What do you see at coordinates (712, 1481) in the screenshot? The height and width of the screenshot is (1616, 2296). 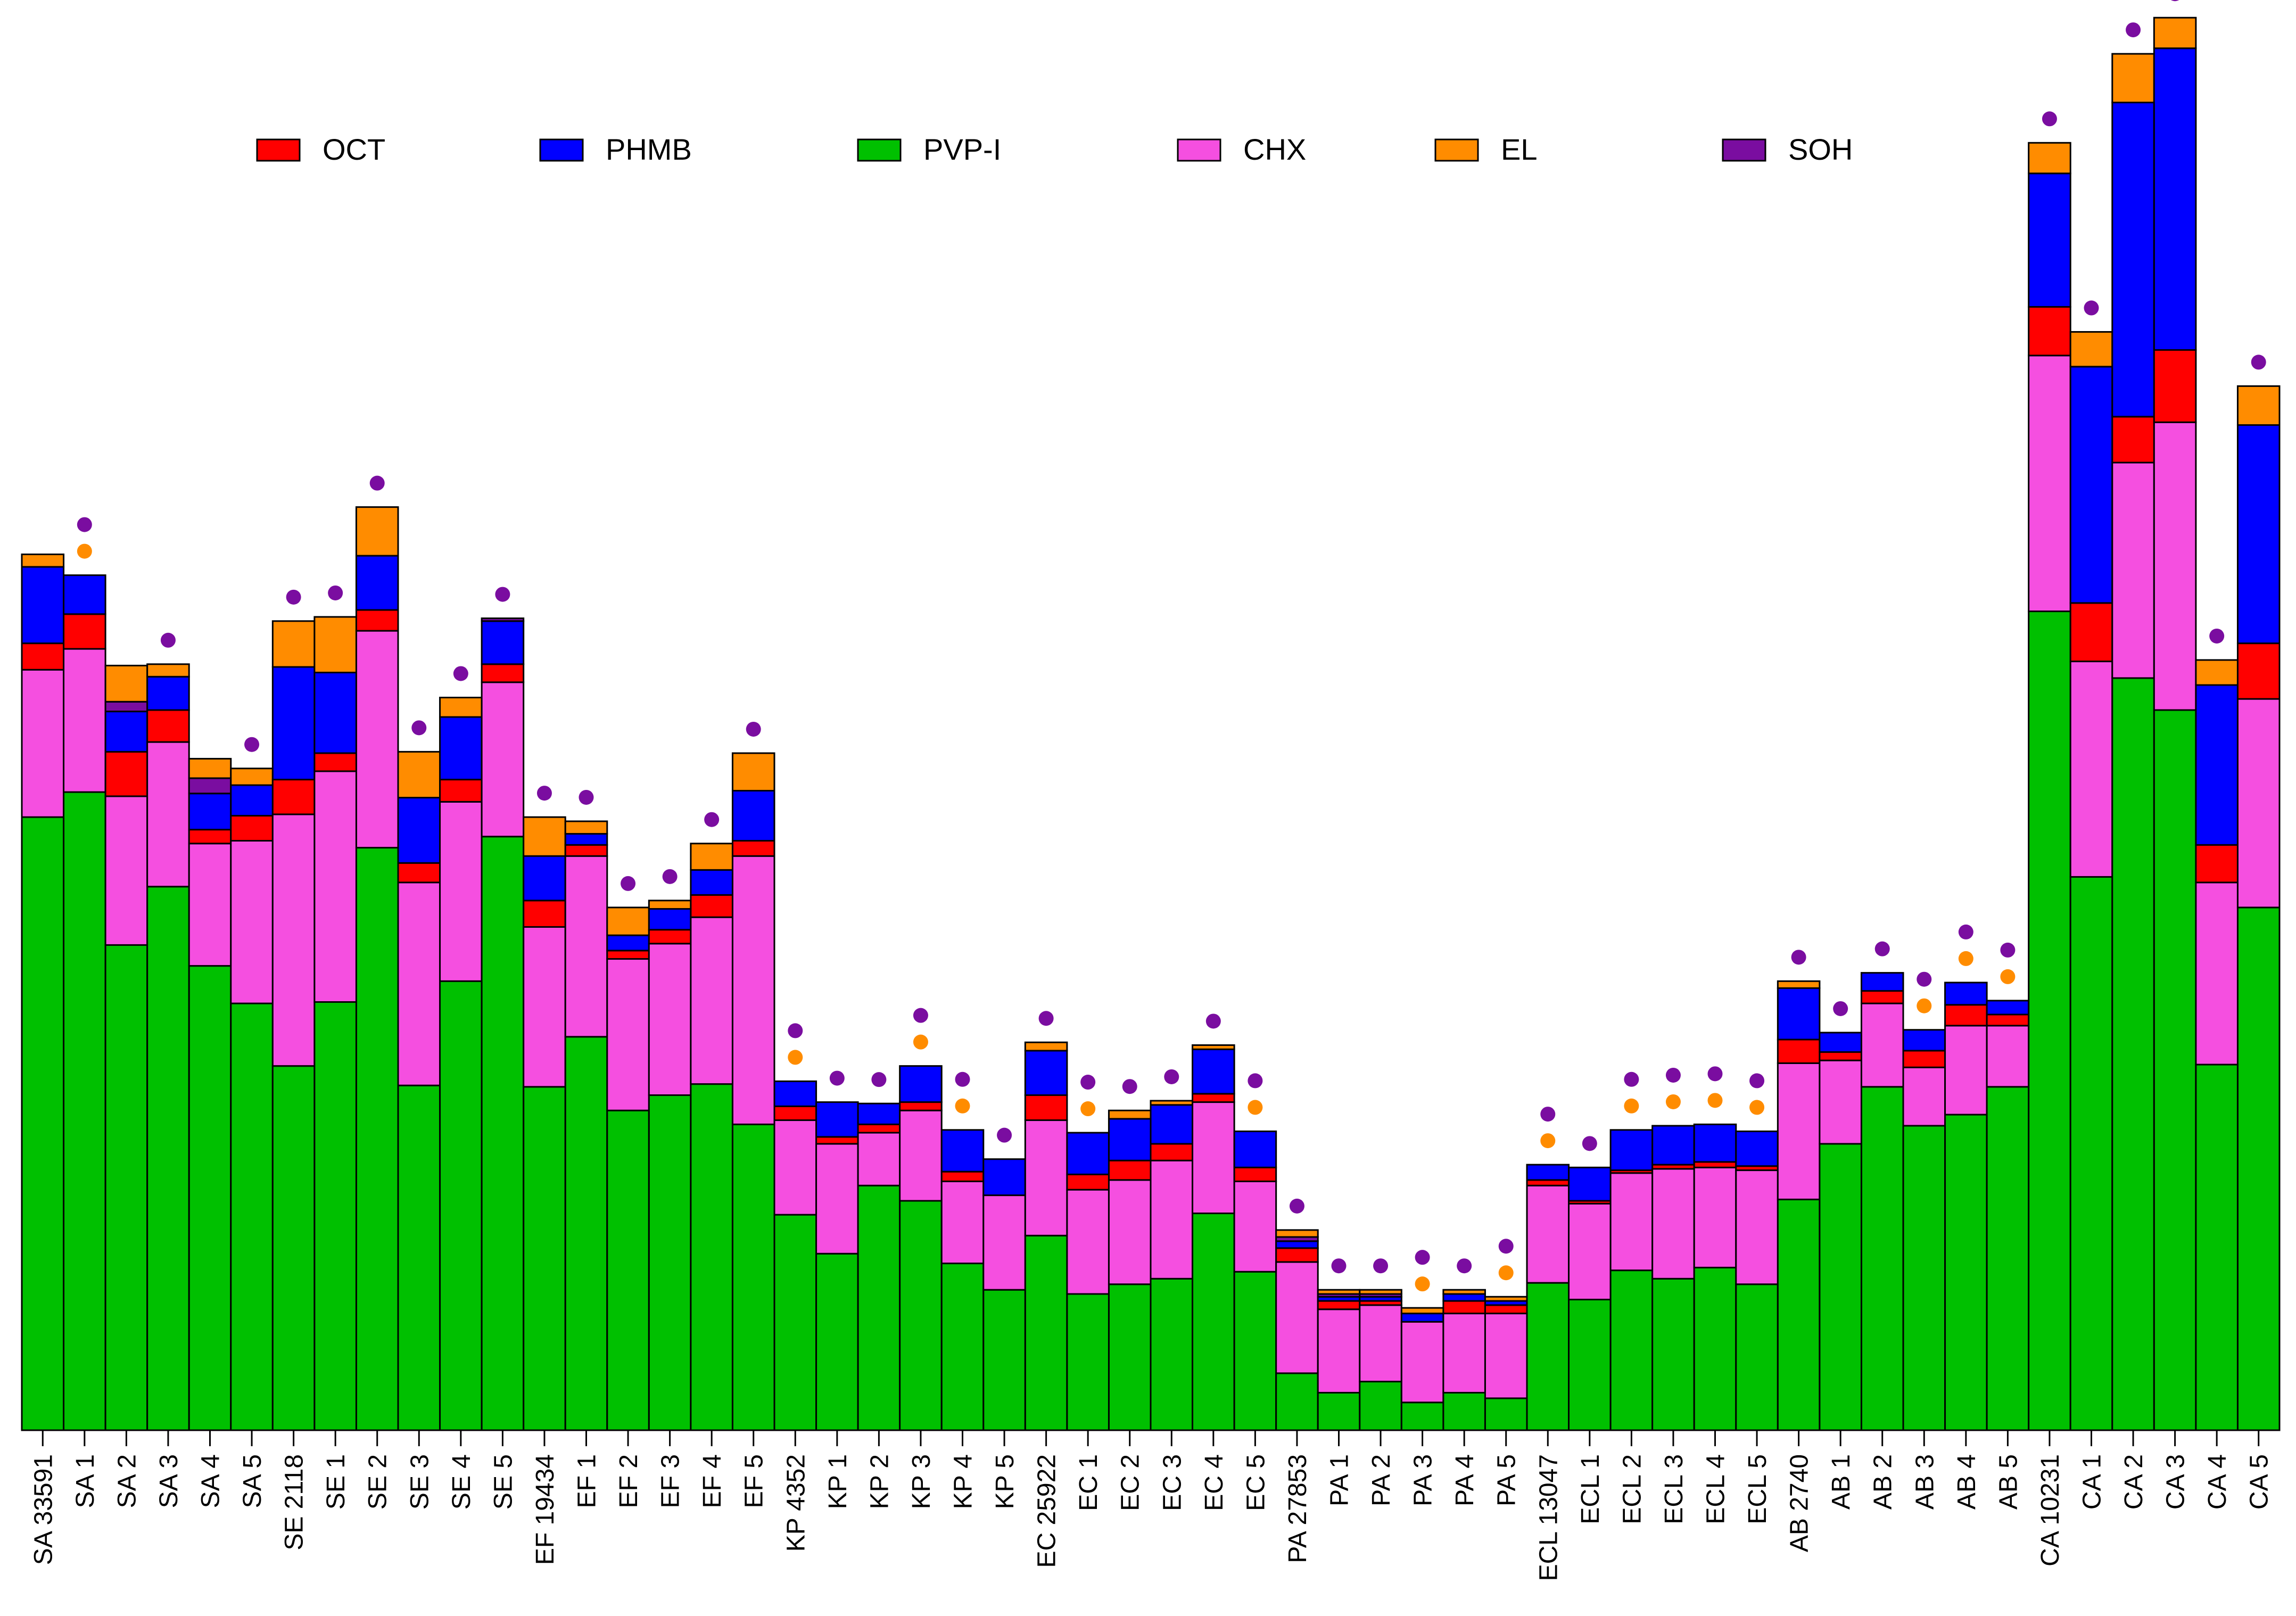 I see `x-tick-label: EF 4` at bounding box center [712, 1481].